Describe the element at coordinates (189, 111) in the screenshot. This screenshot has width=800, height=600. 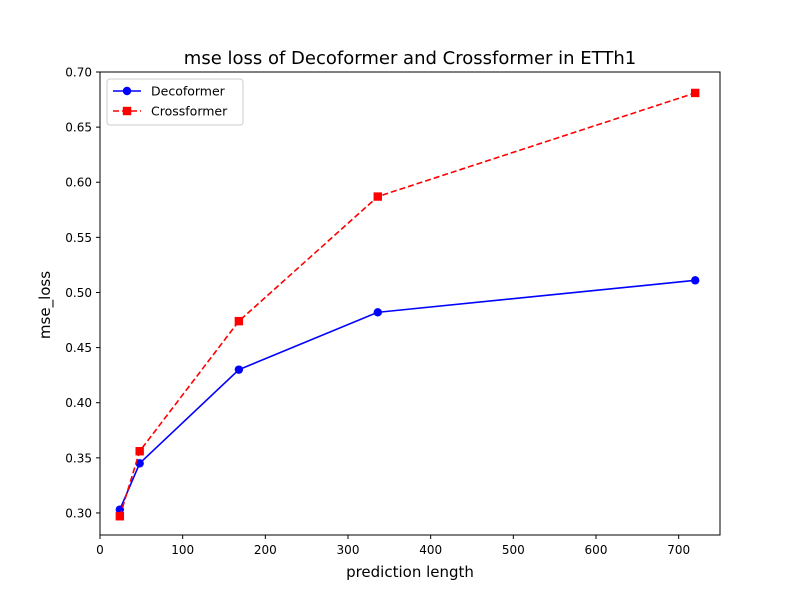
I see `legend-label-crossformer: Crossformer` at that location.